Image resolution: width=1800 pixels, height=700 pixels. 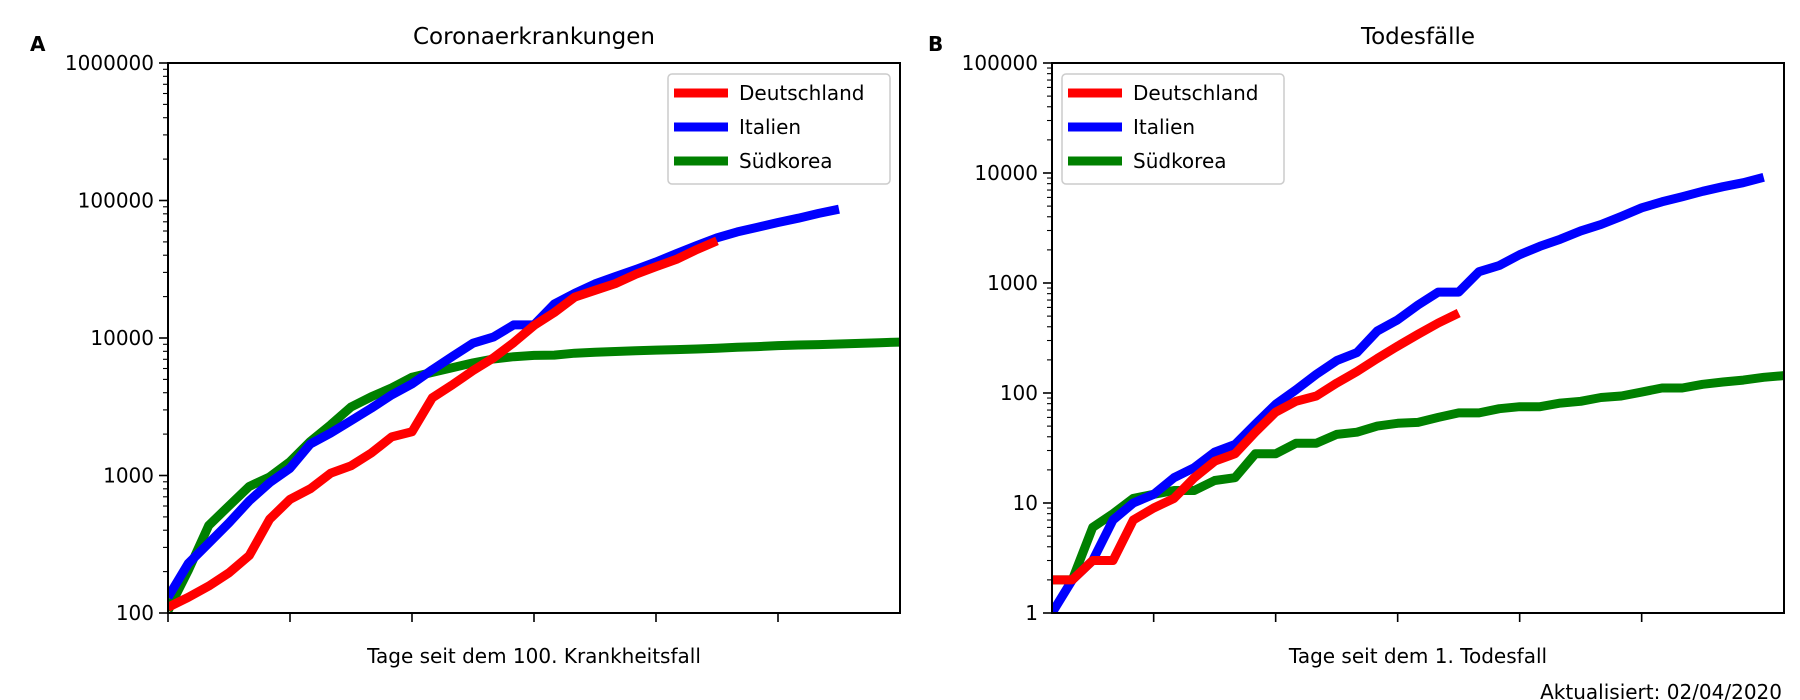 What do you see at coordinates (109, 63) in the screenshot?
I see `y-tick-label: 1000000` at bounding box center [109, 63].